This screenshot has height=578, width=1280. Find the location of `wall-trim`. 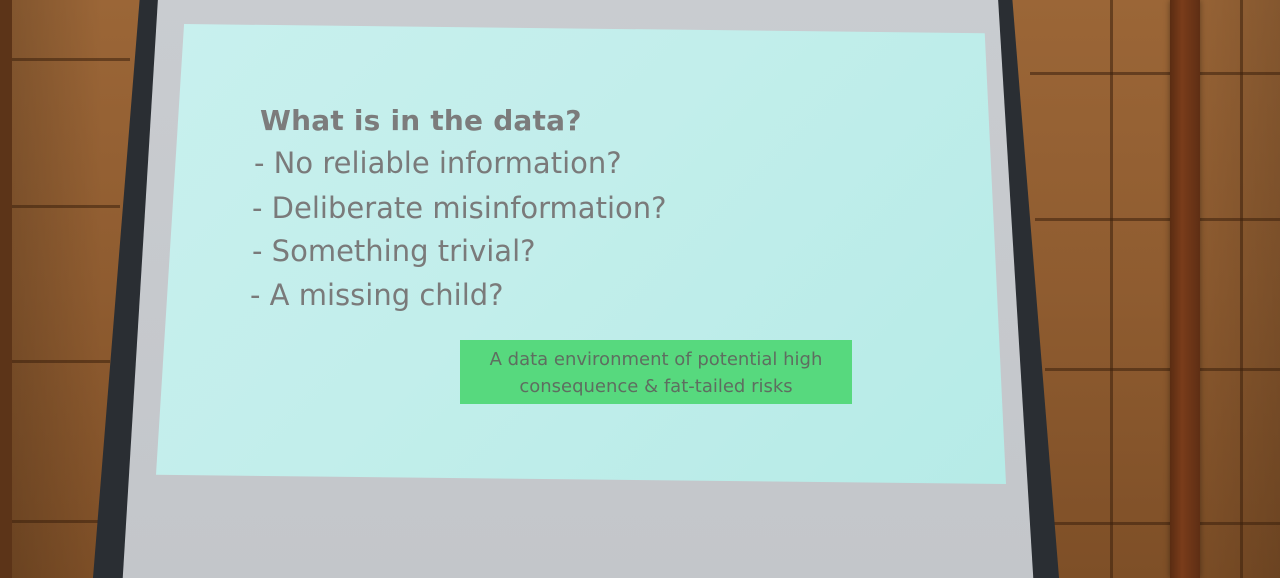

wall-trim is located at coordinates (6, 289).